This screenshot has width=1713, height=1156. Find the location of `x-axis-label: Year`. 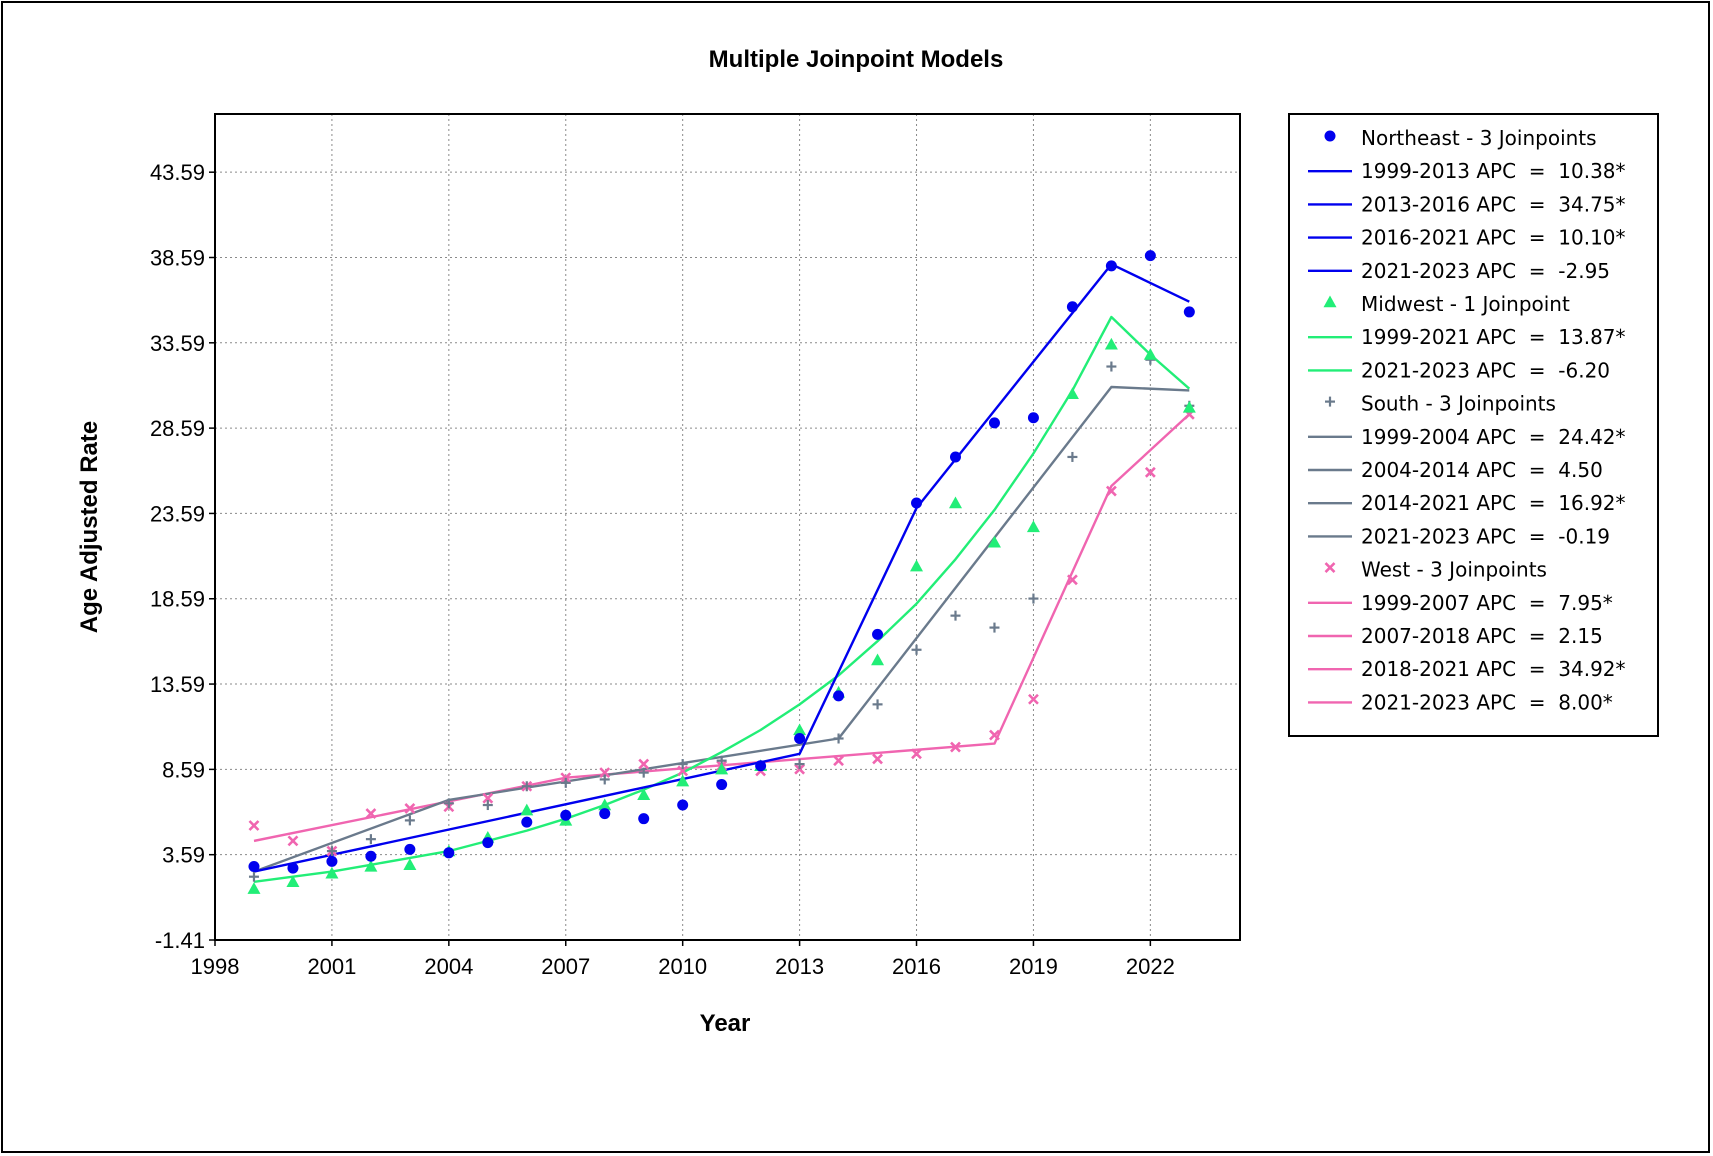

x-axis-label: Year is located at coordinates (725, 1023).